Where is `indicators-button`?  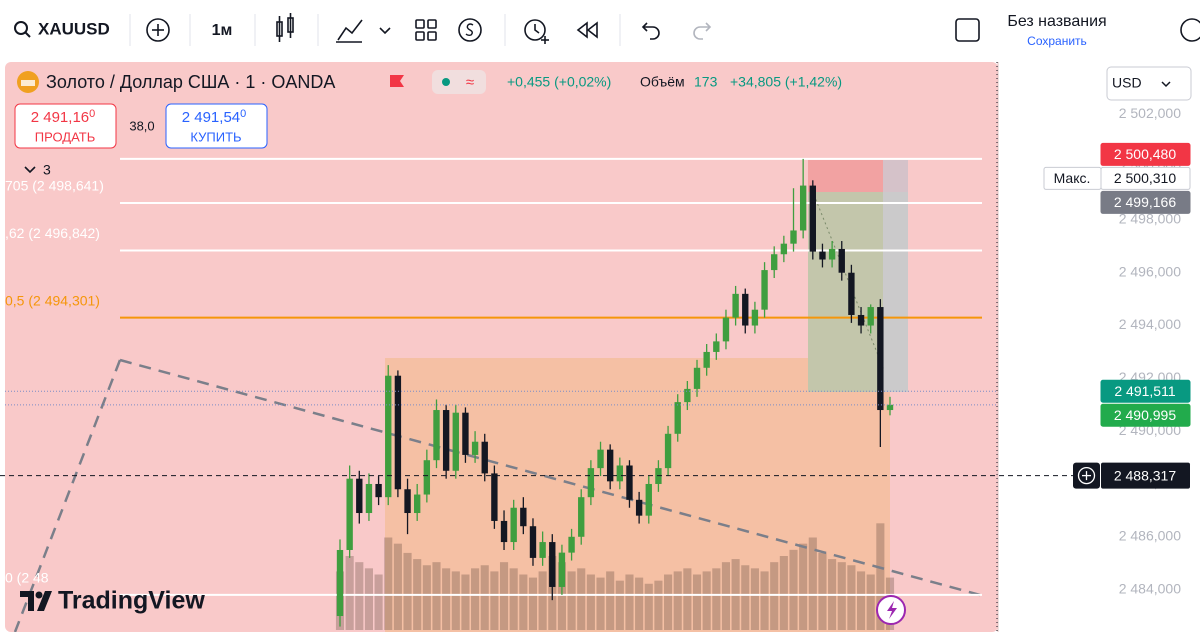 indicators-button is located at coordinates (363, 31).